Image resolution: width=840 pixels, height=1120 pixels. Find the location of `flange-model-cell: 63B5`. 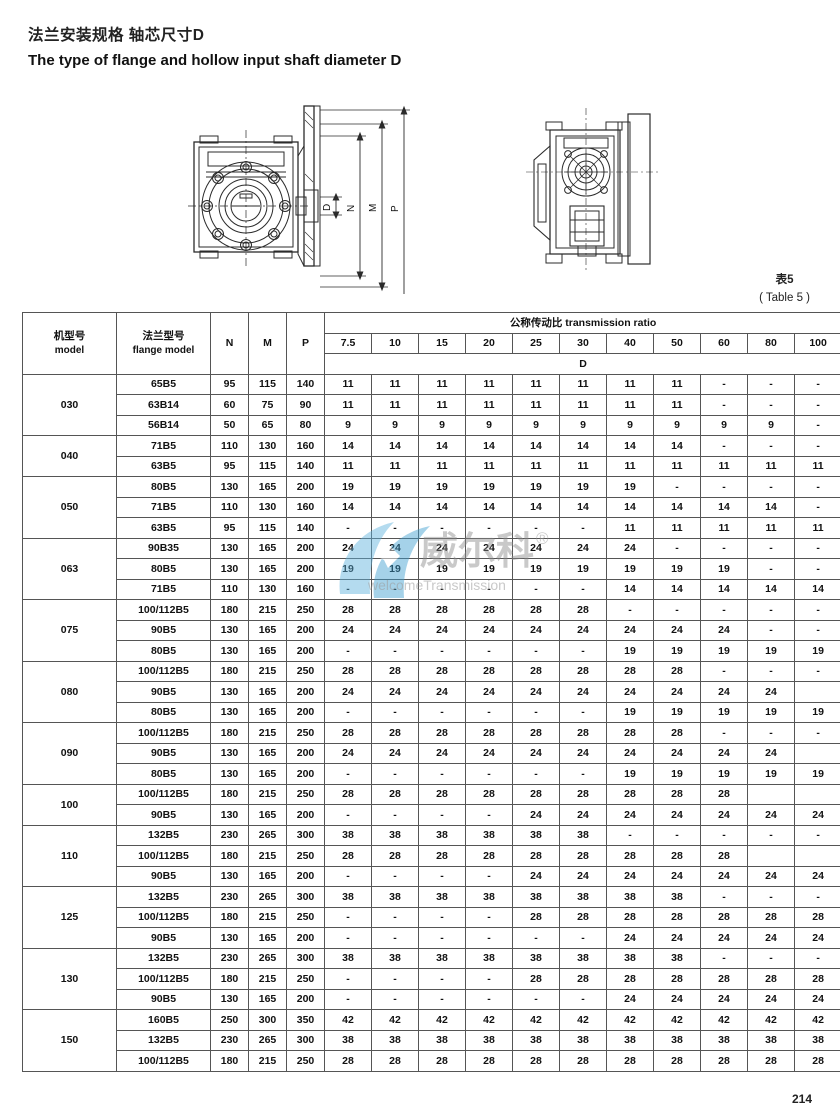

flange-model-cell: 63B5 is located at coordinates (163, 466).